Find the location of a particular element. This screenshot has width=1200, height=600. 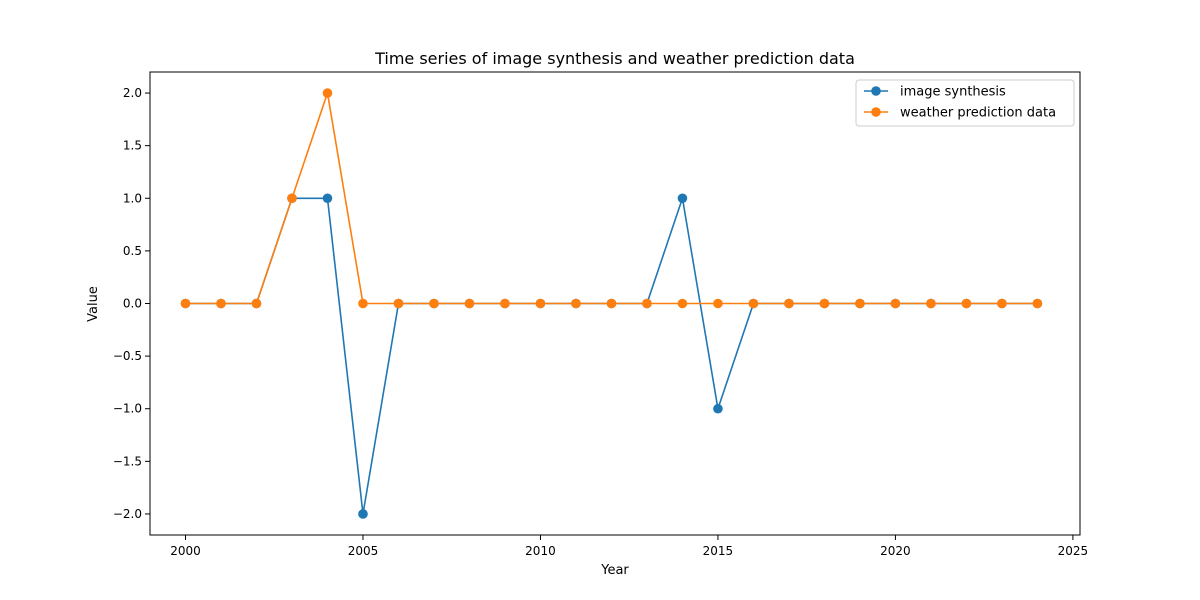

x-tick-label: 2010 is located at coordinates (540, 551).